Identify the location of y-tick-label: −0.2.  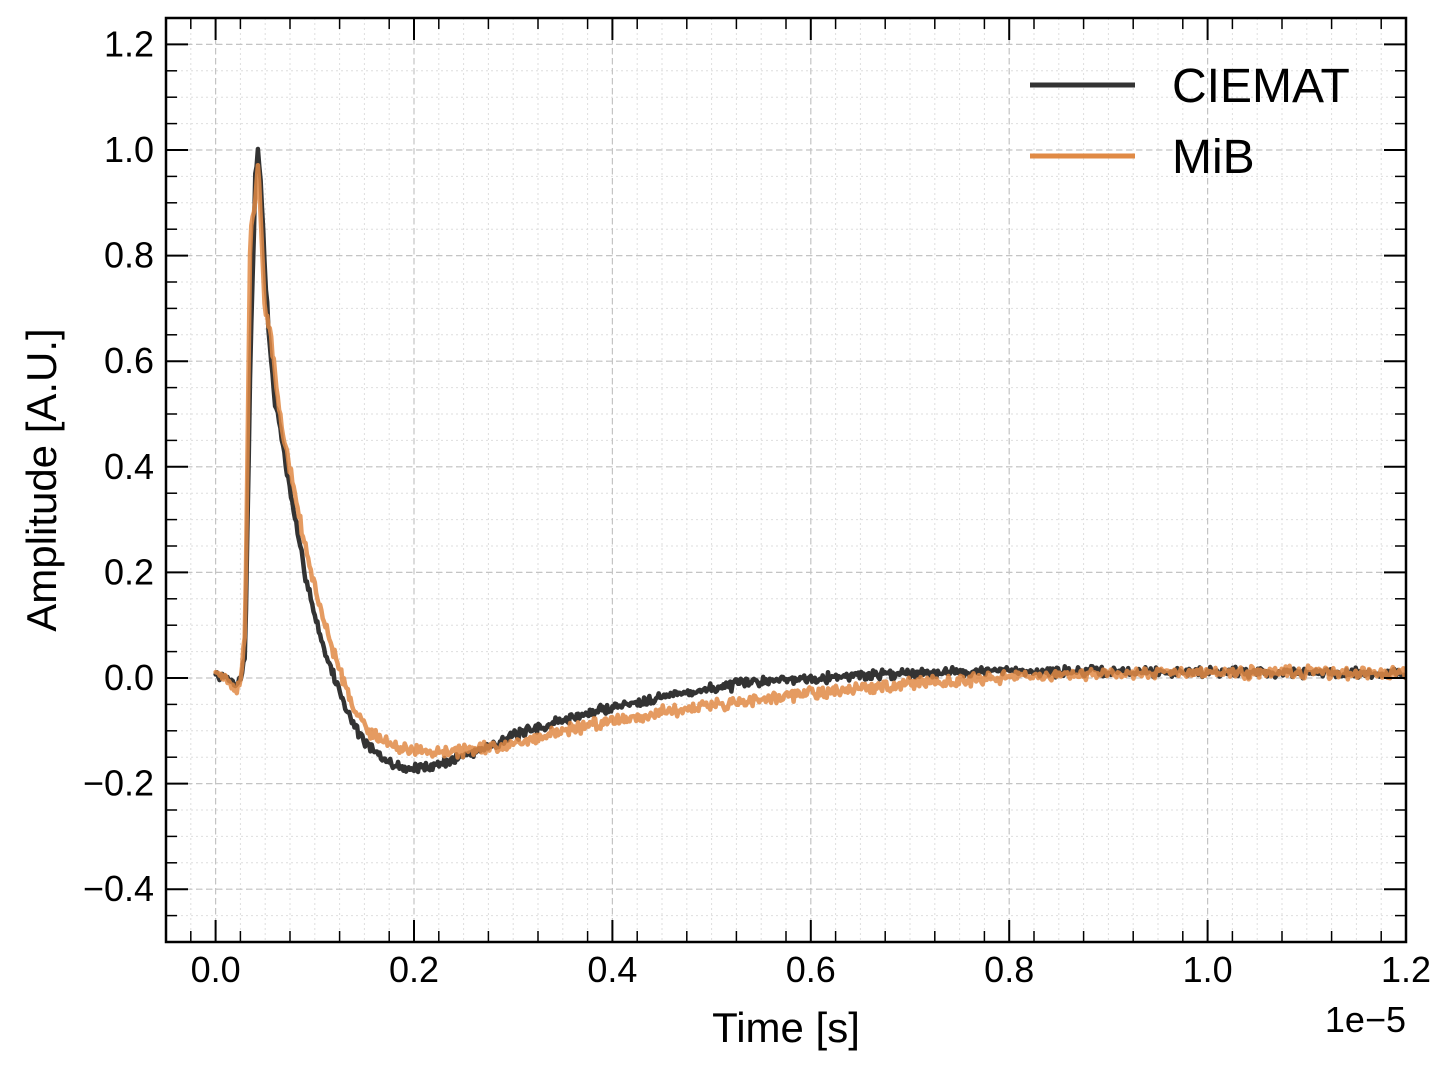
(118, 783).